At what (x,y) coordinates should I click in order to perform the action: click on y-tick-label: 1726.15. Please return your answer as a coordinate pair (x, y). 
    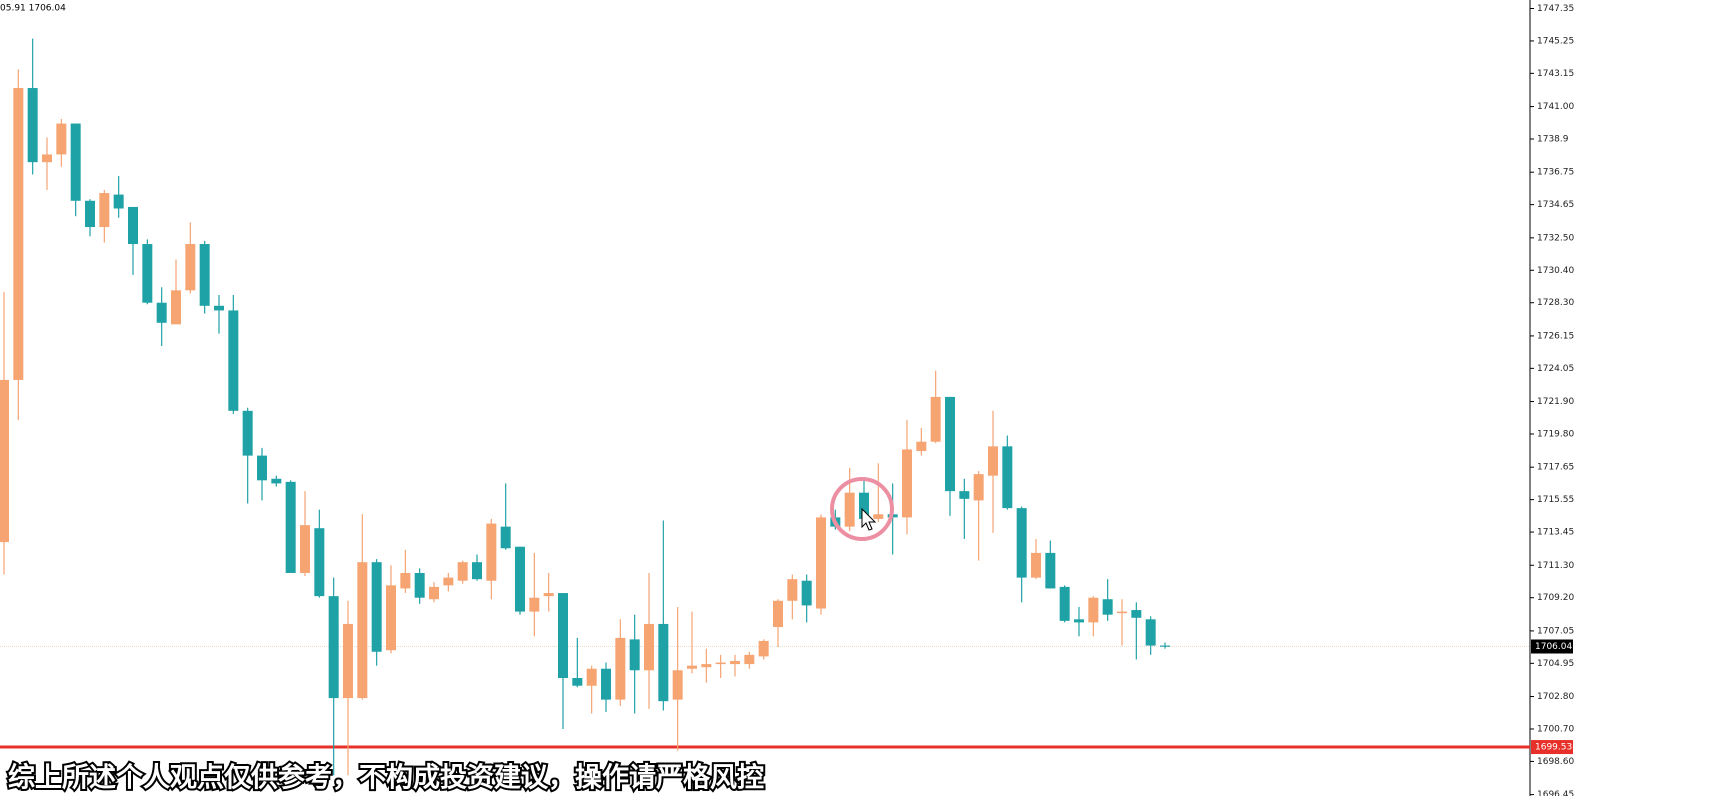
    Looking at the image, I should click on (1555, 336).